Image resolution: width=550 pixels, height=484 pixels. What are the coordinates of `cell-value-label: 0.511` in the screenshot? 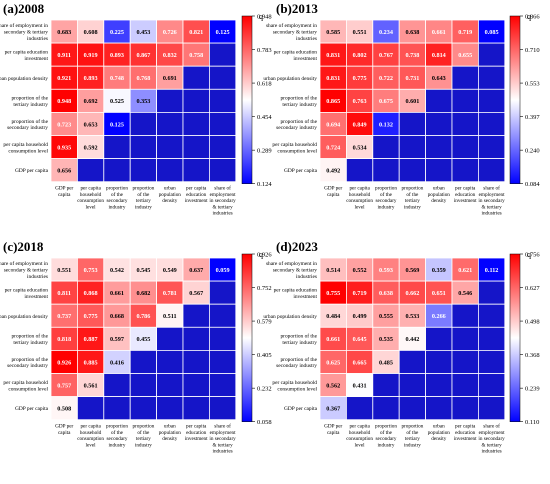 It's located at (170, 316).